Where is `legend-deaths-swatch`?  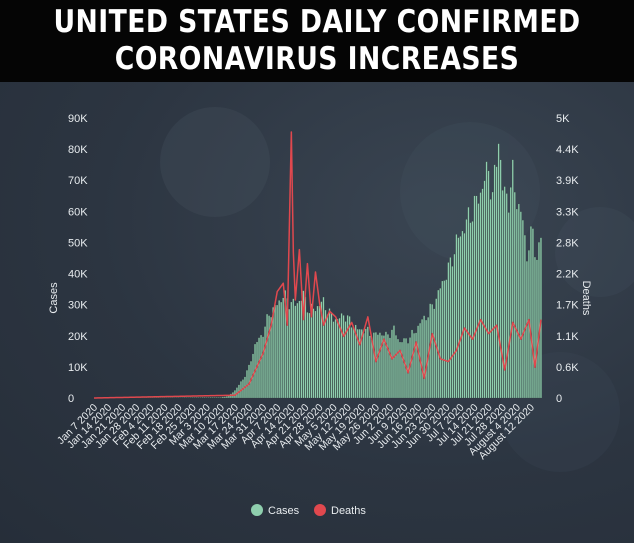 legend-deaths-swatch is located at coordinates (320, 510).